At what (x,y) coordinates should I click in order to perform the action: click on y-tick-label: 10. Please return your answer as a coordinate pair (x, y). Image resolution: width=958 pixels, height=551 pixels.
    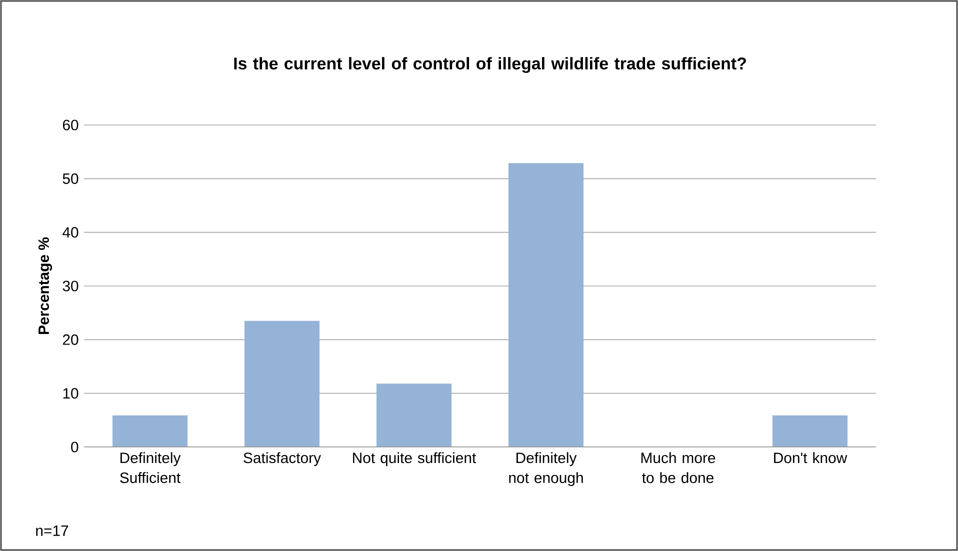
    Looking at the image, I should click on (70, 393).